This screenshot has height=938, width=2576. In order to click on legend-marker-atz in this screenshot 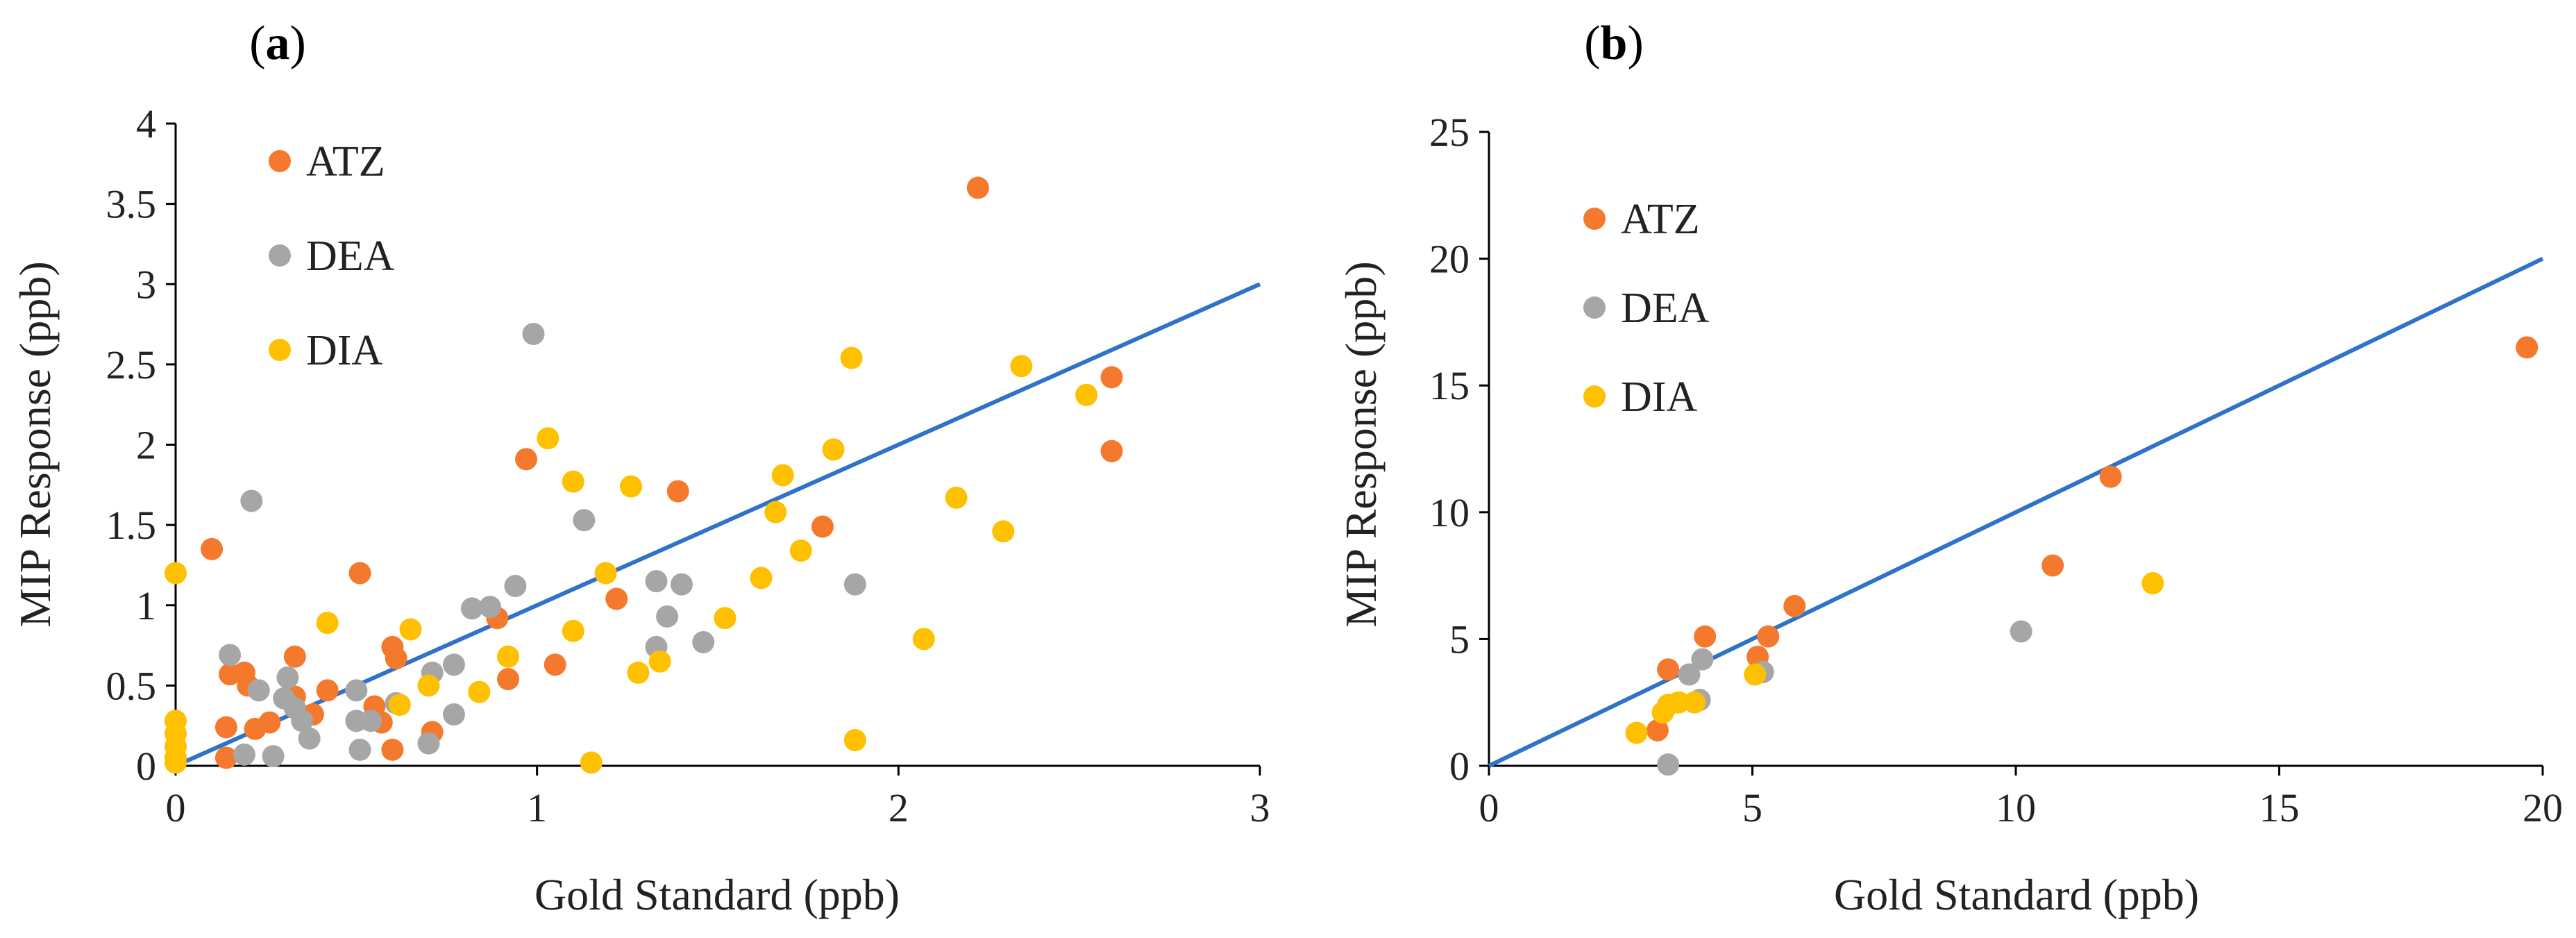, I will do `click(1594, 219)`.